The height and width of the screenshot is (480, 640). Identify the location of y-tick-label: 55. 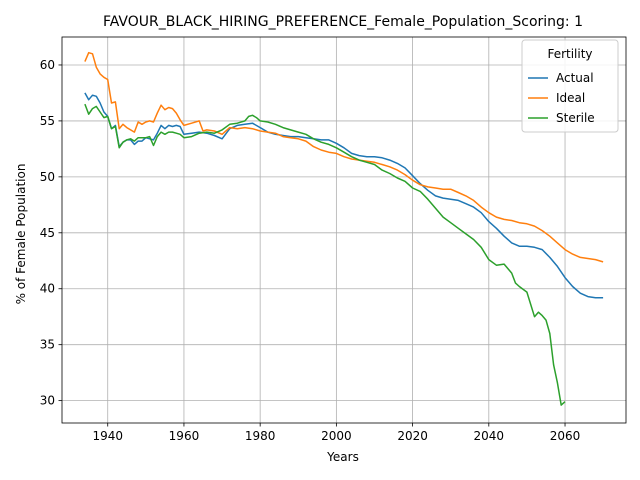
(47, 121).